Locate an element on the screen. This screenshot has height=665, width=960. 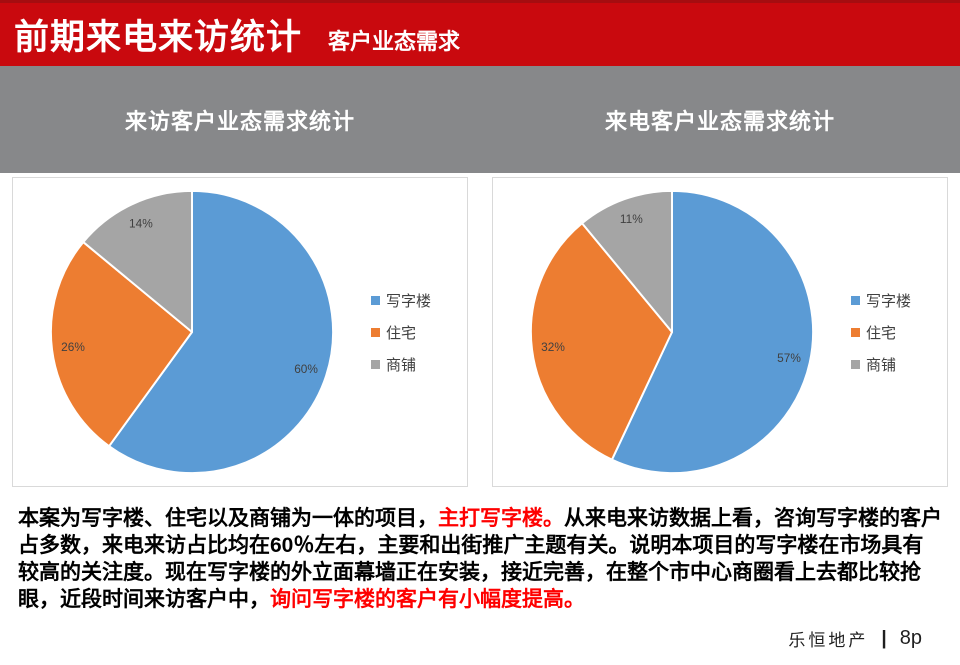
left-band-column: 来访客户业态需求统计 is located at coordinates (240, 119).